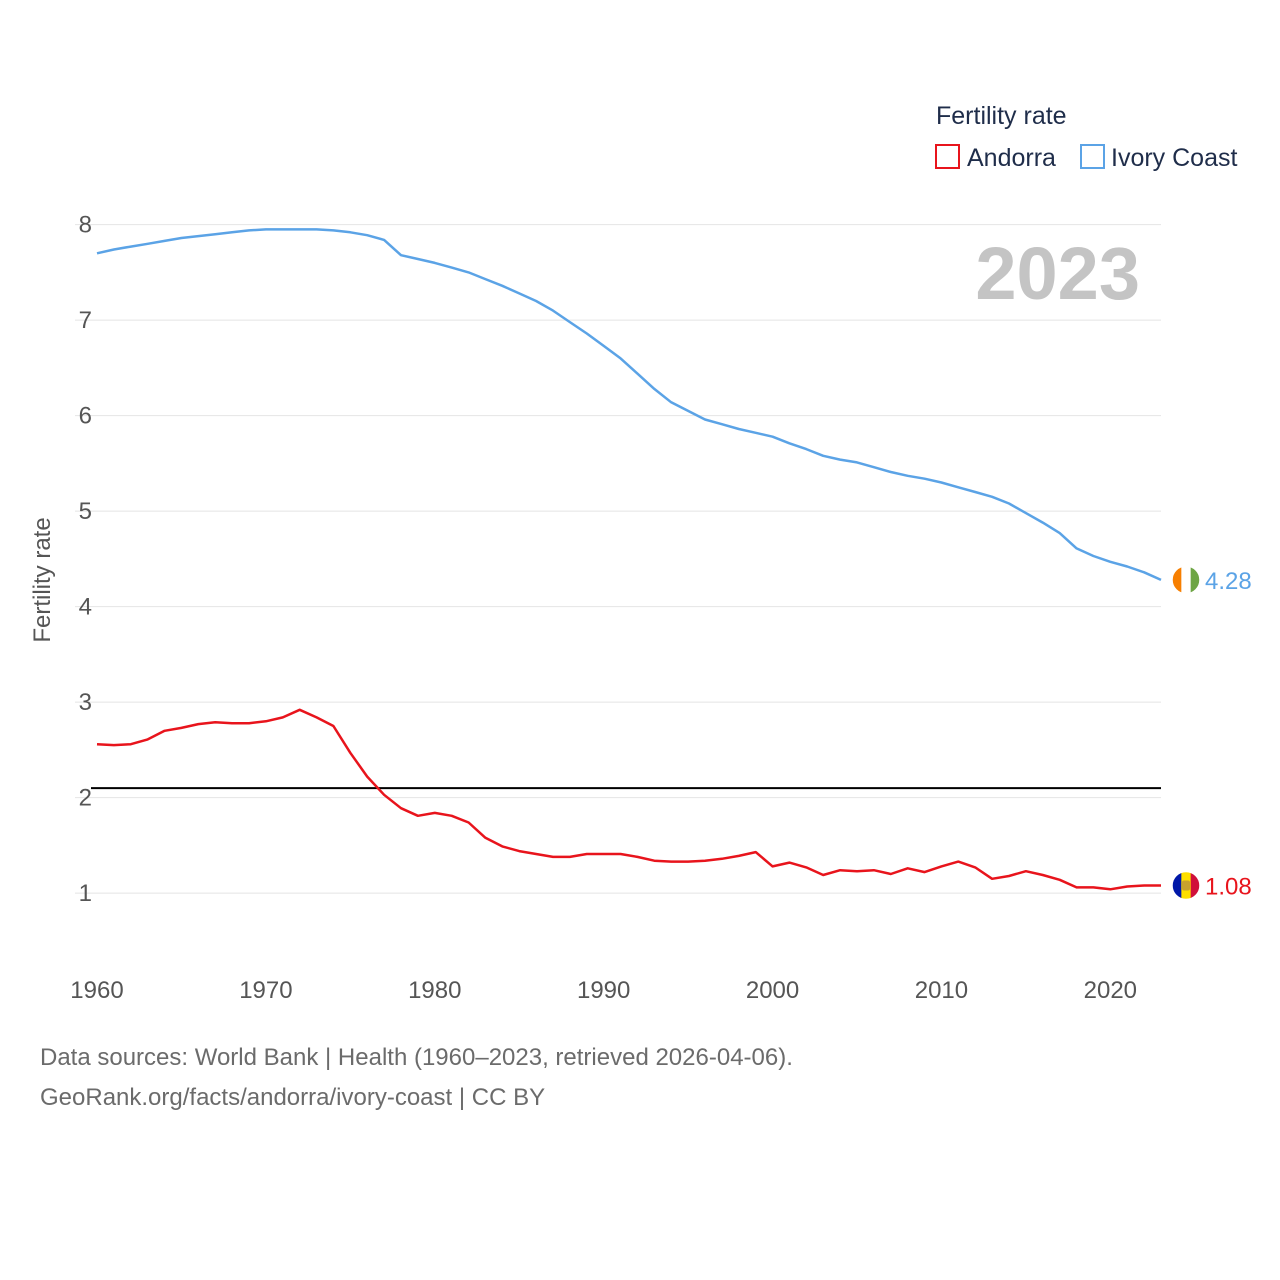 This screenshot has height=1280, width=1280. Describe the element at coordinates (1001, 116) in the screenshot. I see `legend-title: Fertility rate` at that location.